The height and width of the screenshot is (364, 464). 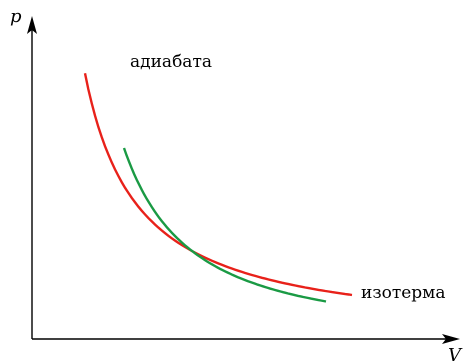 What do you see at coordinates (16, 16) in the screenshot?
I see `y-axis-label: p` at bounding box center [16, 16].